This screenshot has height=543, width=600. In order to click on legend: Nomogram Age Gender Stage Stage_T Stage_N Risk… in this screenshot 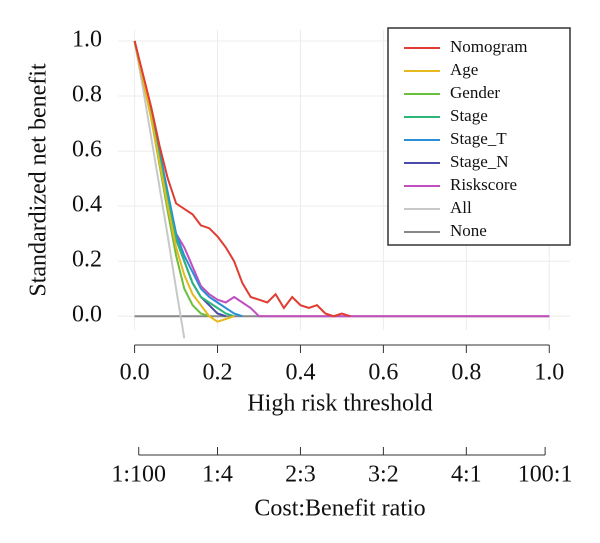, I will do `click(479, 136)`.